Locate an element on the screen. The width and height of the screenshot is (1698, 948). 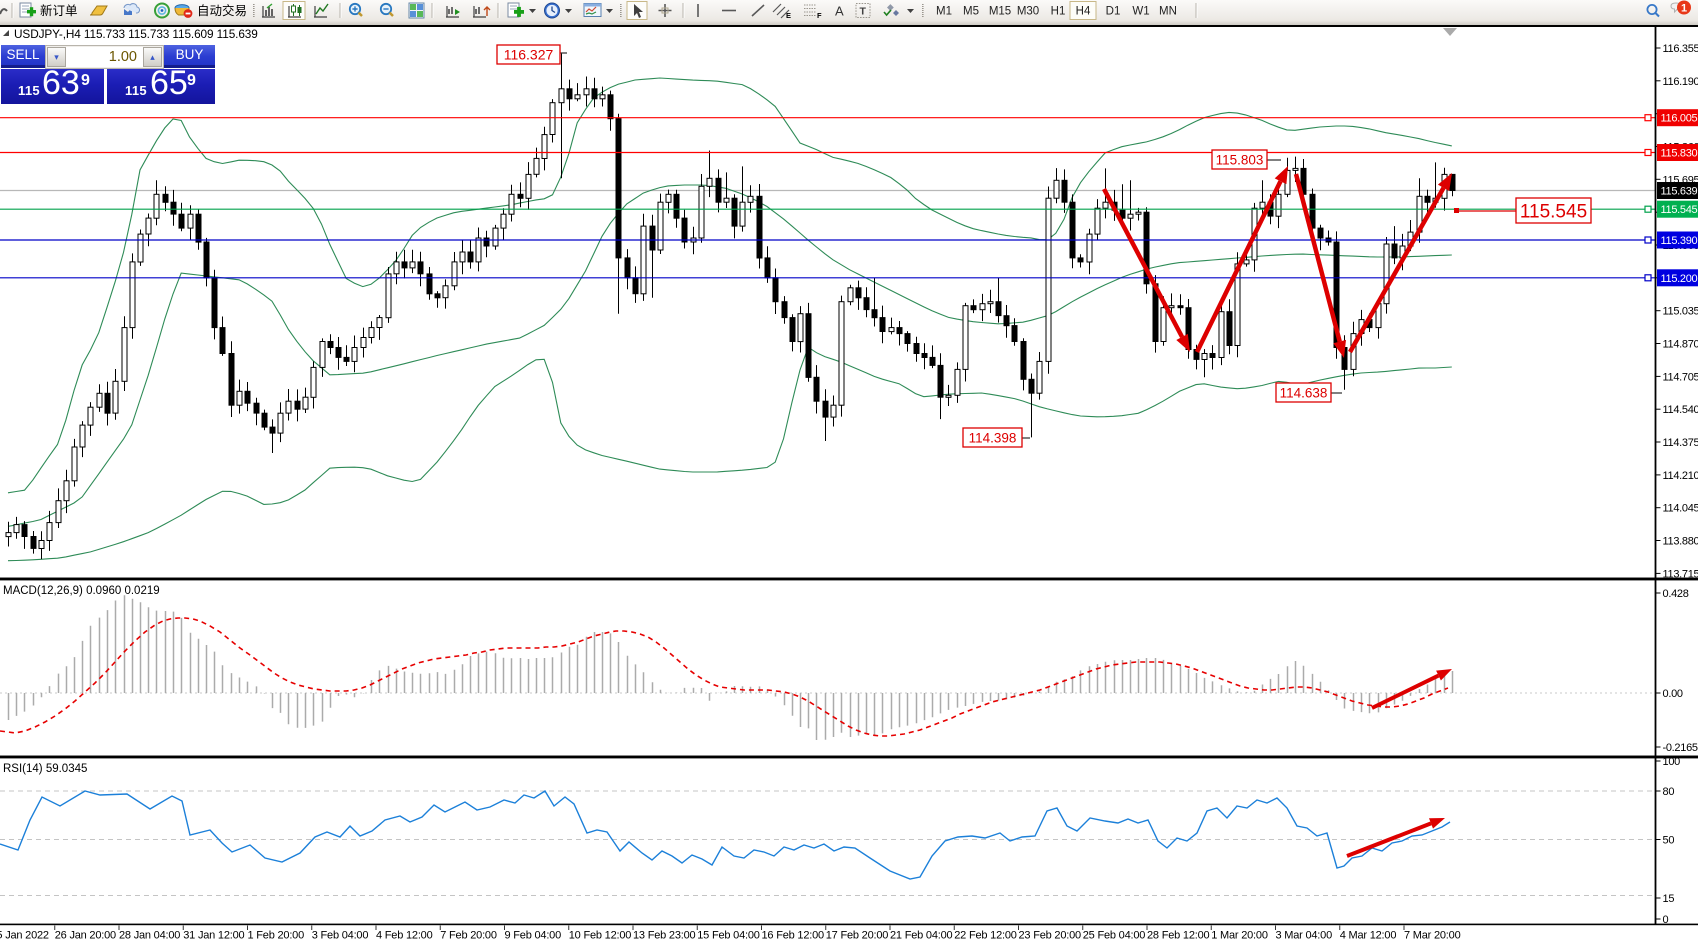
svg-text: 自动交易 is located at coordinates (222, 10).